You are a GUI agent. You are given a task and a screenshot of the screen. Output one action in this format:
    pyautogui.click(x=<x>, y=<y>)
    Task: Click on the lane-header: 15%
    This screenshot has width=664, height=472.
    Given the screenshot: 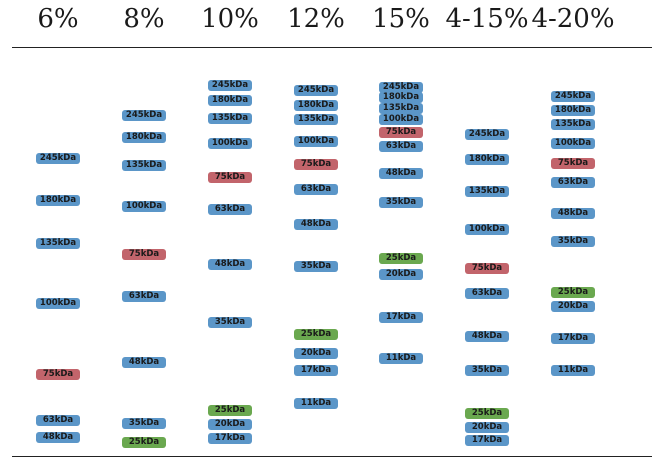 What is the action you would take?
    pyautogui.click(x=401, y=19)
    